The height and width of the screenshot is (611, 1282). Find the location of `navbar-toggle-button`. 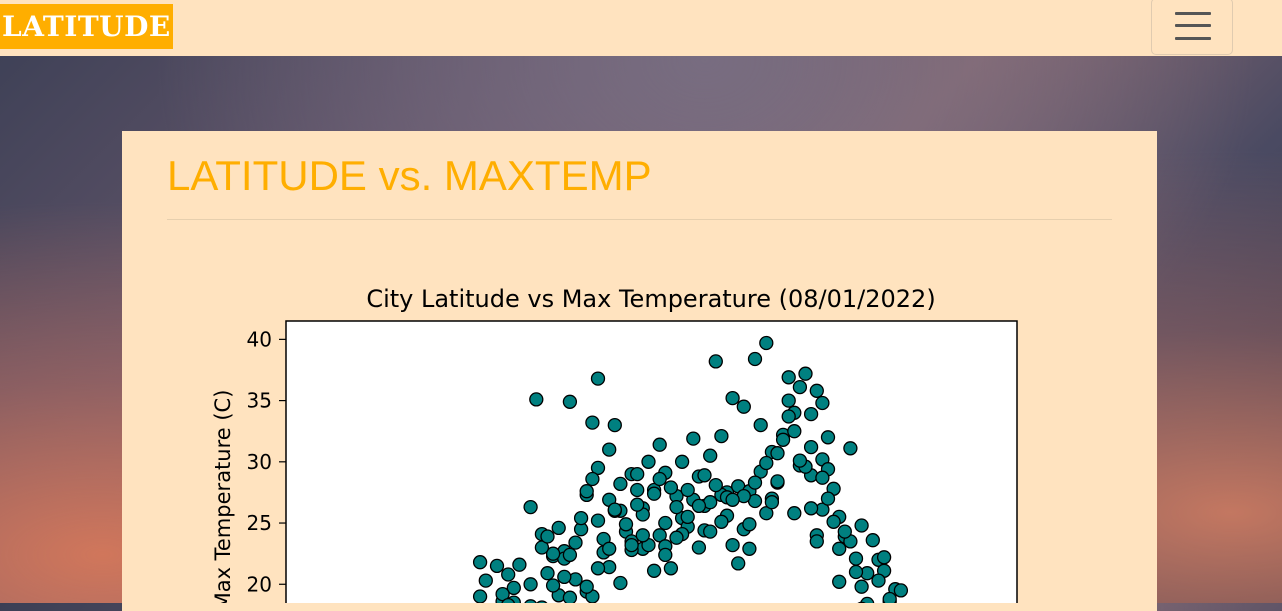

navbar-toggle-button is located at coordinates (1192, 27).